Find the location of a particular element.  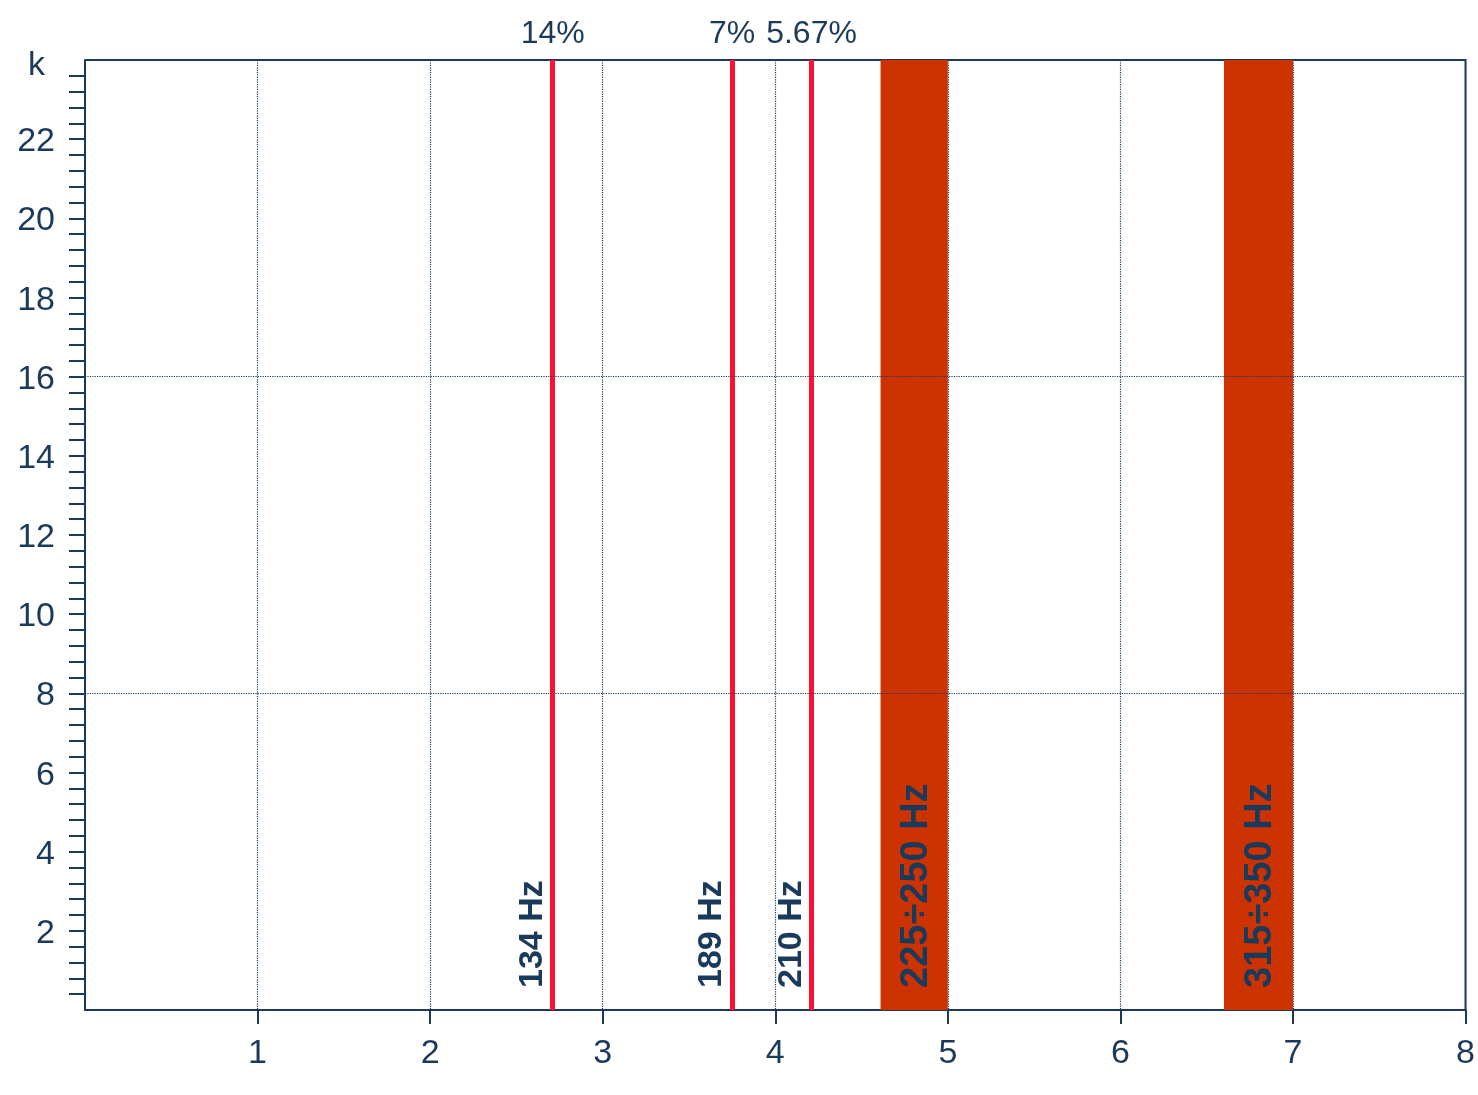

annotation: 14% is located at coordinates (552, 32).